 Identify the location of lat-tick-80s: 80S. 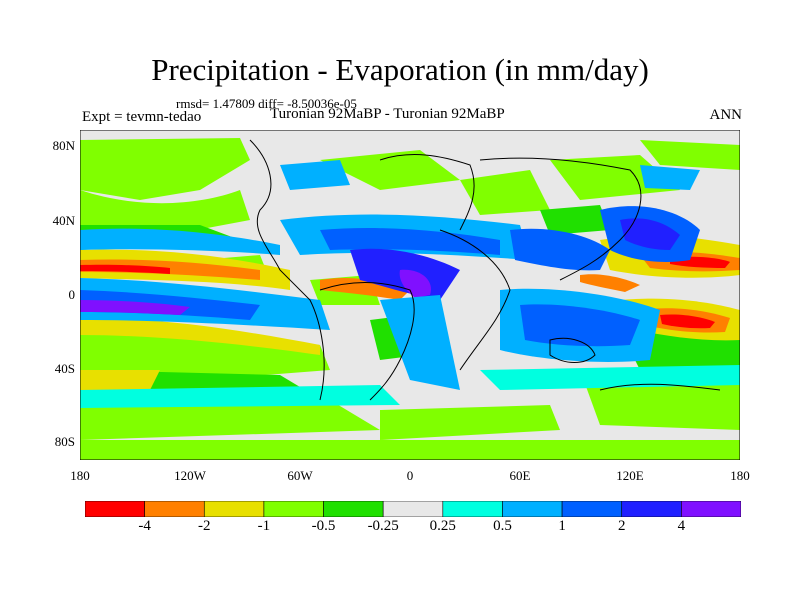
(64, 441).